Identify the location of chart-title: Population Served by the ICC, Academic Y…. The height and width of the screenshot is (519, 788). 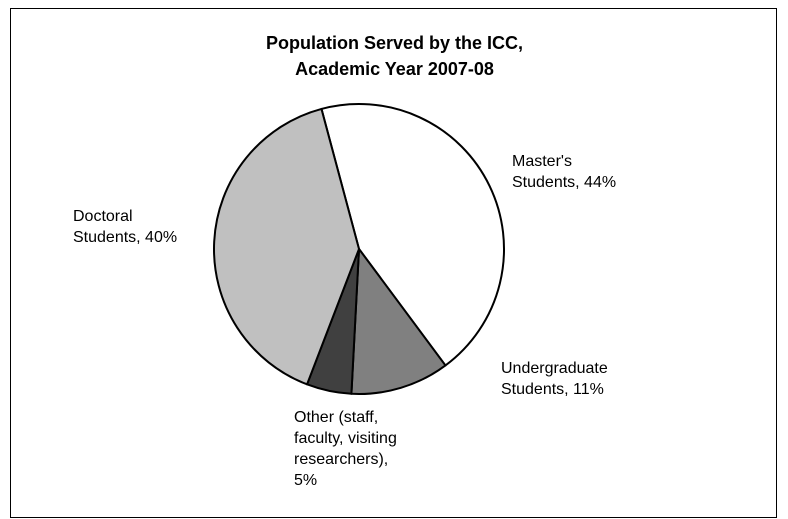
(394, 56).